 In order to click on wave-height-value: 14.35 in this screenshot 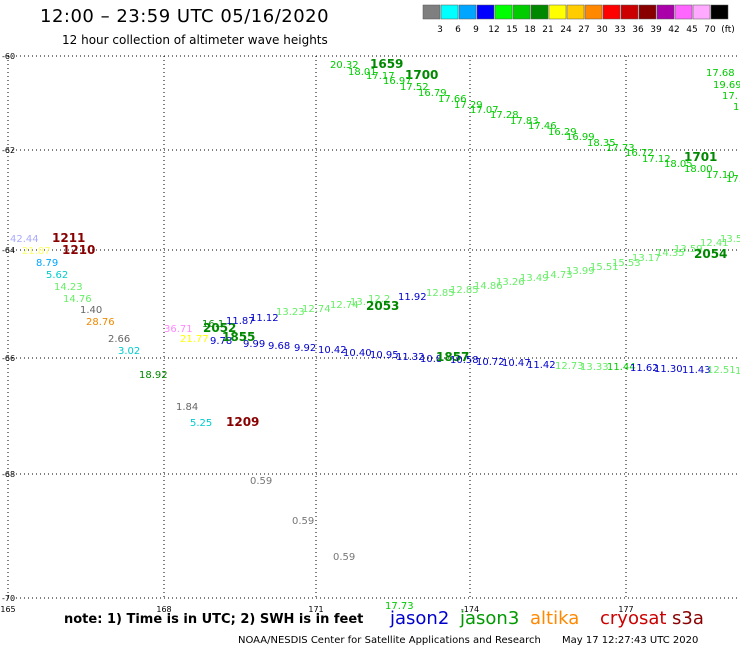, I will do `click(670, 253)`.